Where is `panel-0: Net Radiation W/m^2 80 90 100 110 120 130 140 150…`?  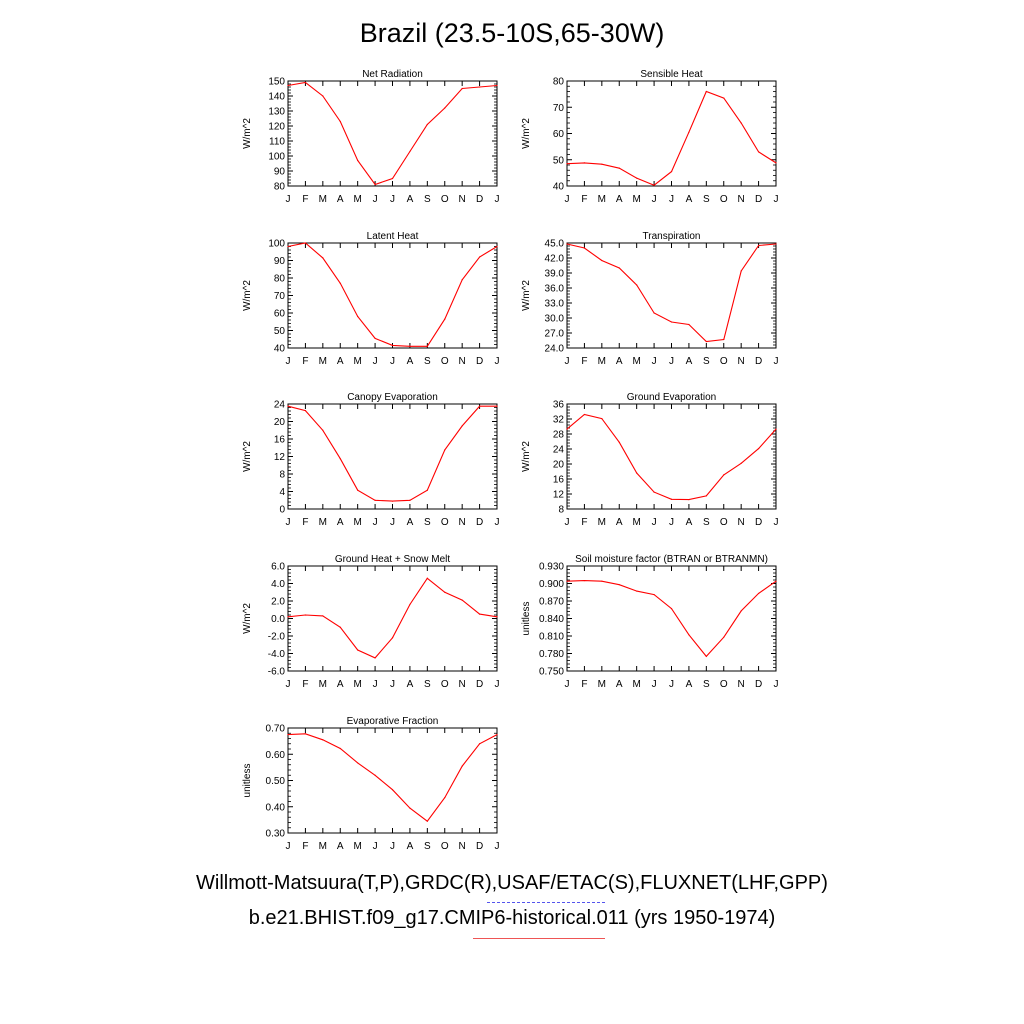
panel-0: Net Radiation W/m^2 80 90 100 110 120 130 140 150… is located at coordinates (371, 137).